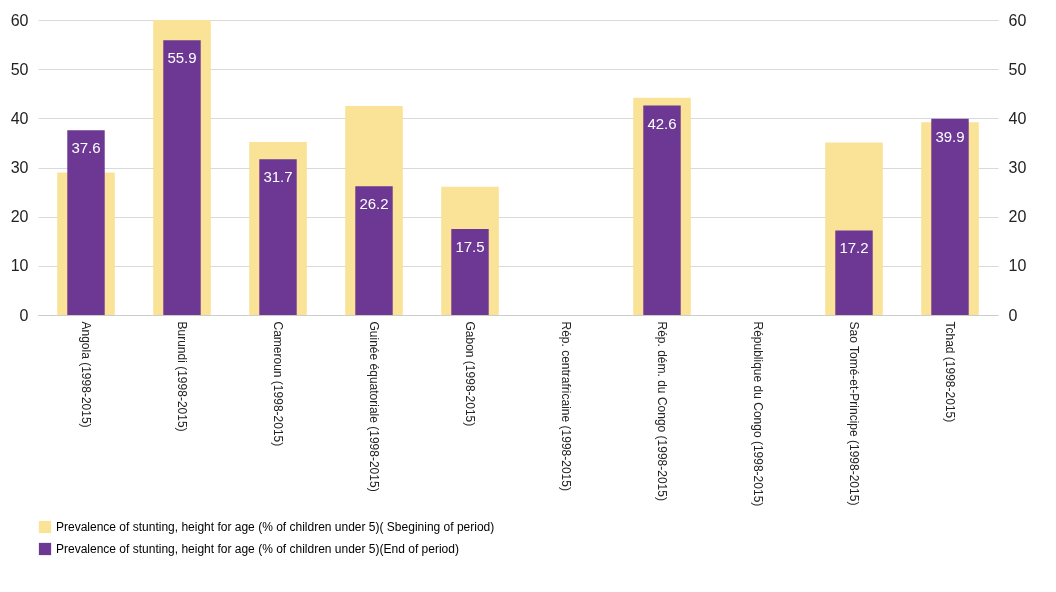  I want to click on x-tick-label: Cameroun (1998-2015), so click(278, 384).